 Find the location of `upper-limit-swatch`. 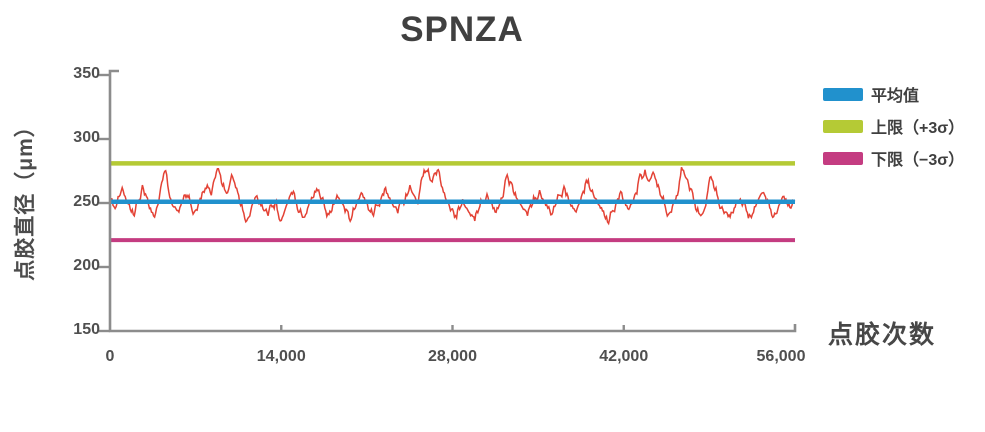

upper-limit-swatch is located at coordinates (843, 126).